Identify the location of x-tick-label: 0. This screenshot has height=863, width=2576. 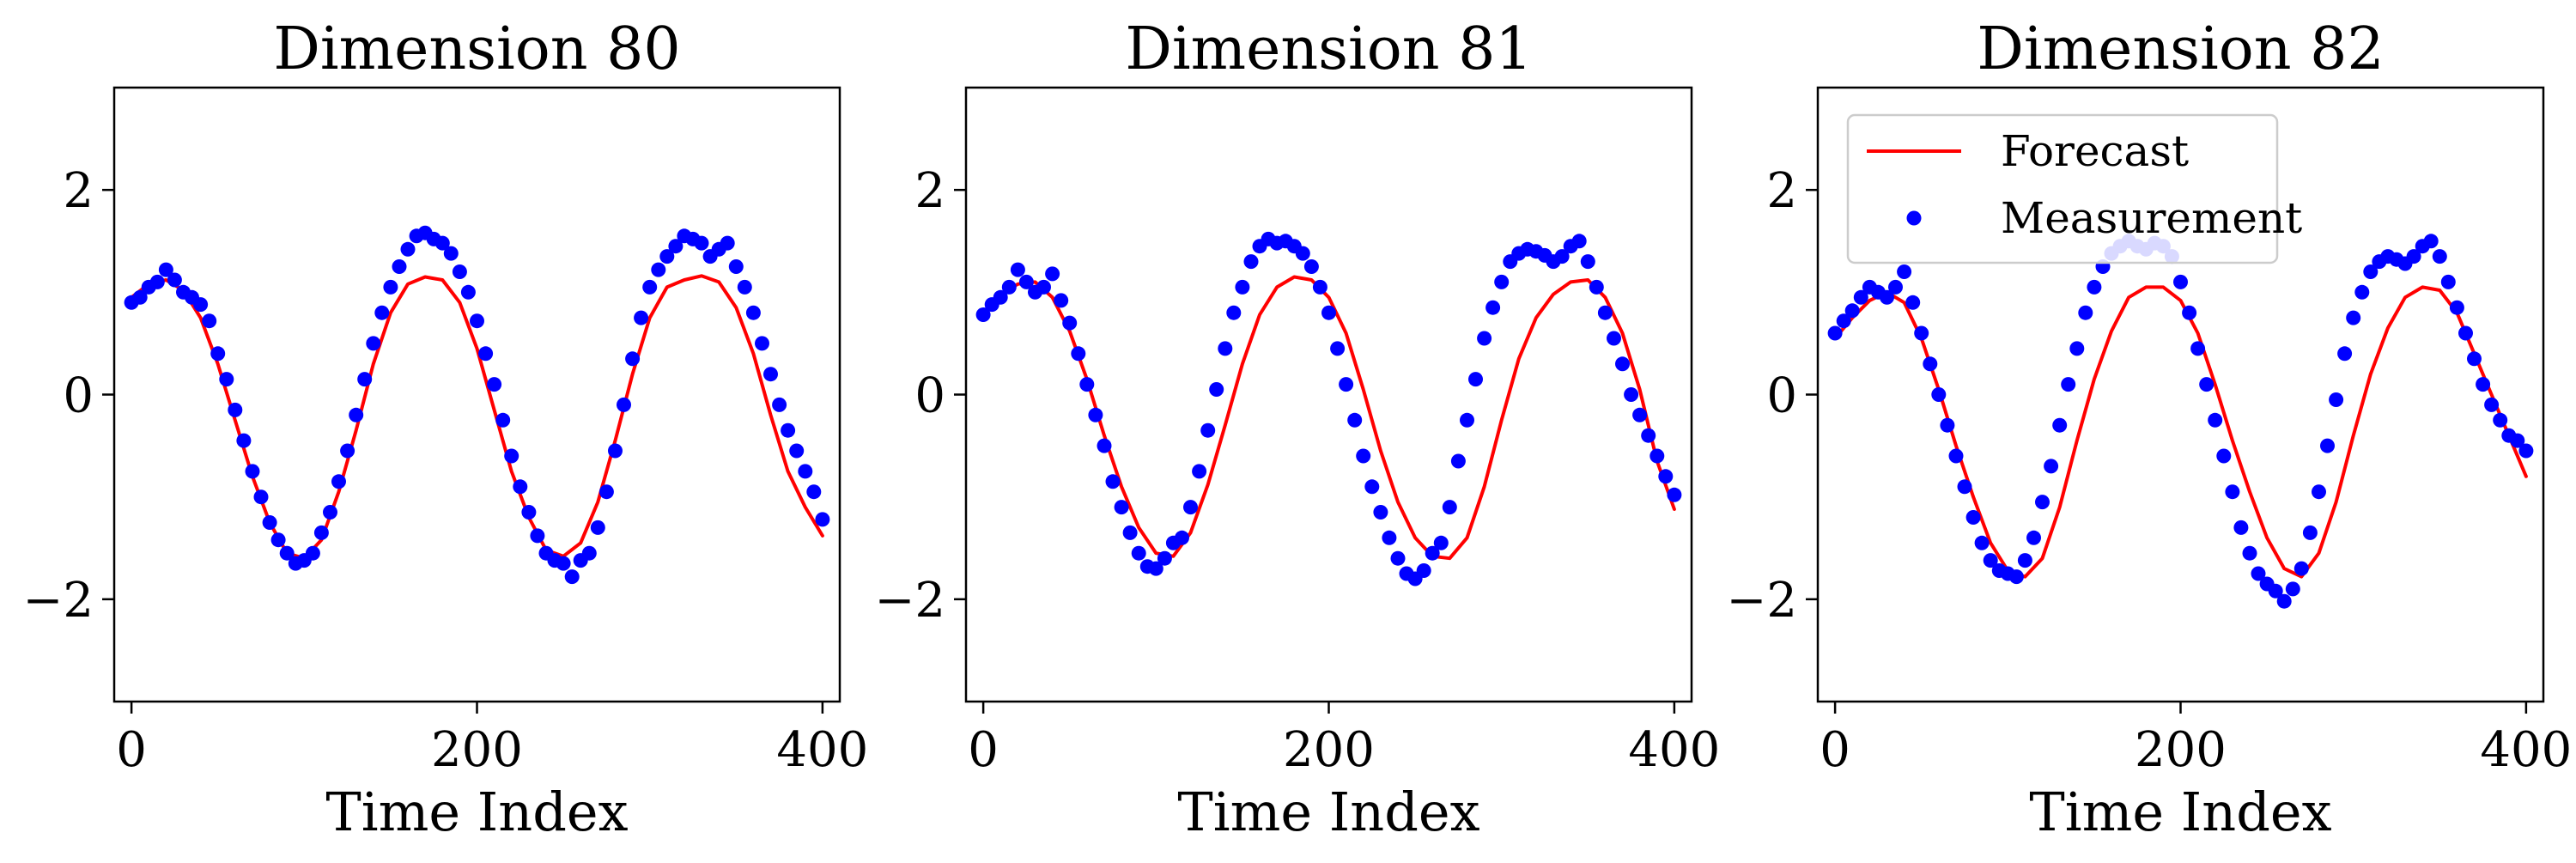
(984, 750).